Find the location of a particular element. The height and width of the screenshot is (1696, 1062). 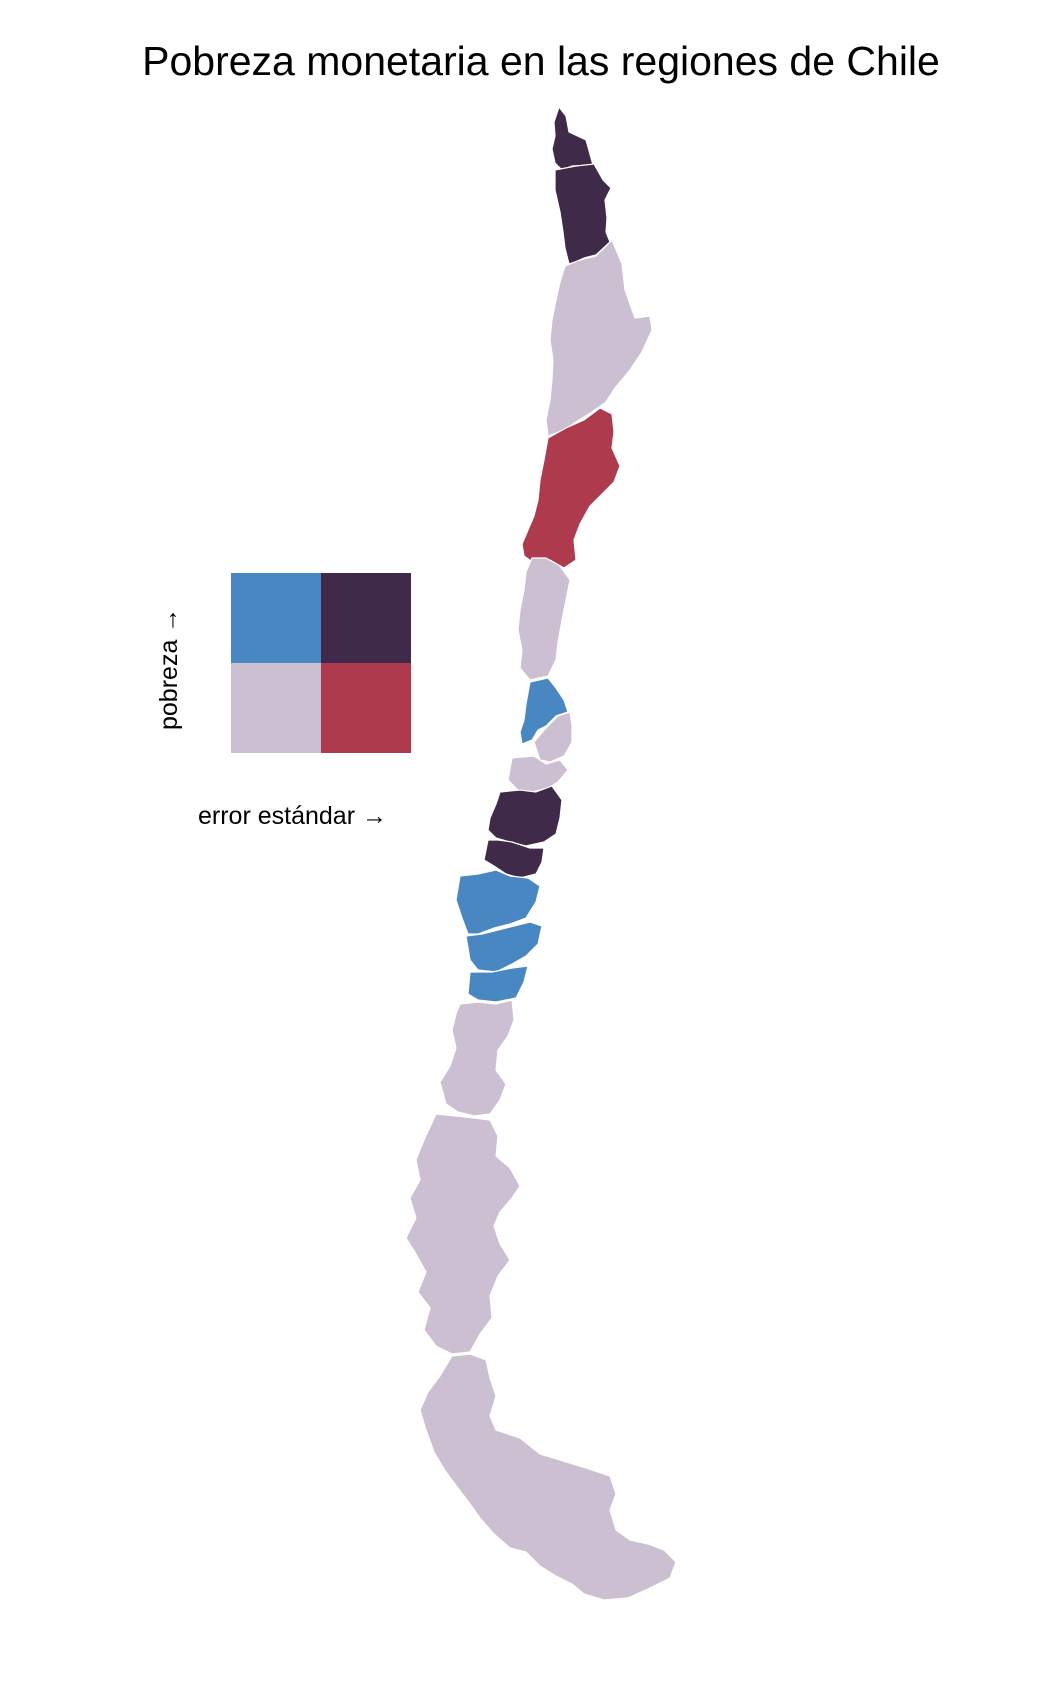

region-metropolitana is located at coordinates (553, 737).